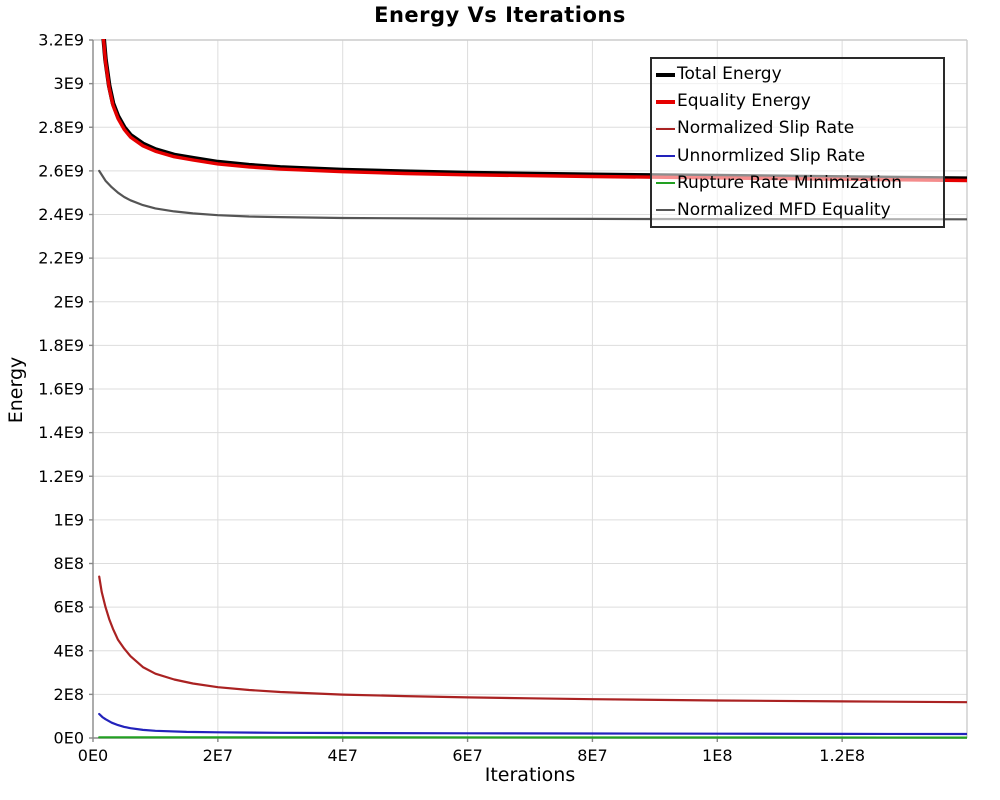 The height and width of the screenshot is (800, 1000). I want to click on legend-item: Equality Energy, so click(797, 101).